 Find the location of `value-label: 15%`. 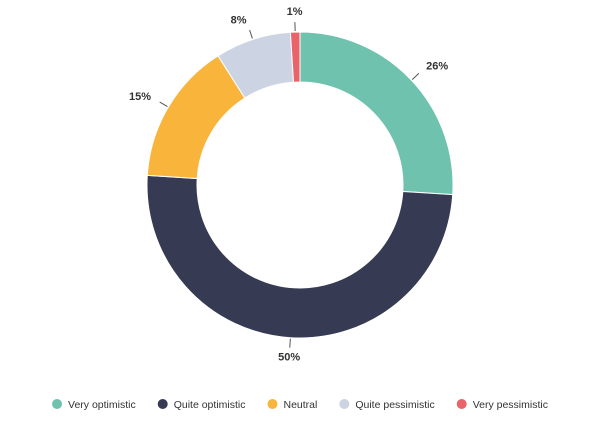

value-label: 15% is located at coordinates (140, 97).